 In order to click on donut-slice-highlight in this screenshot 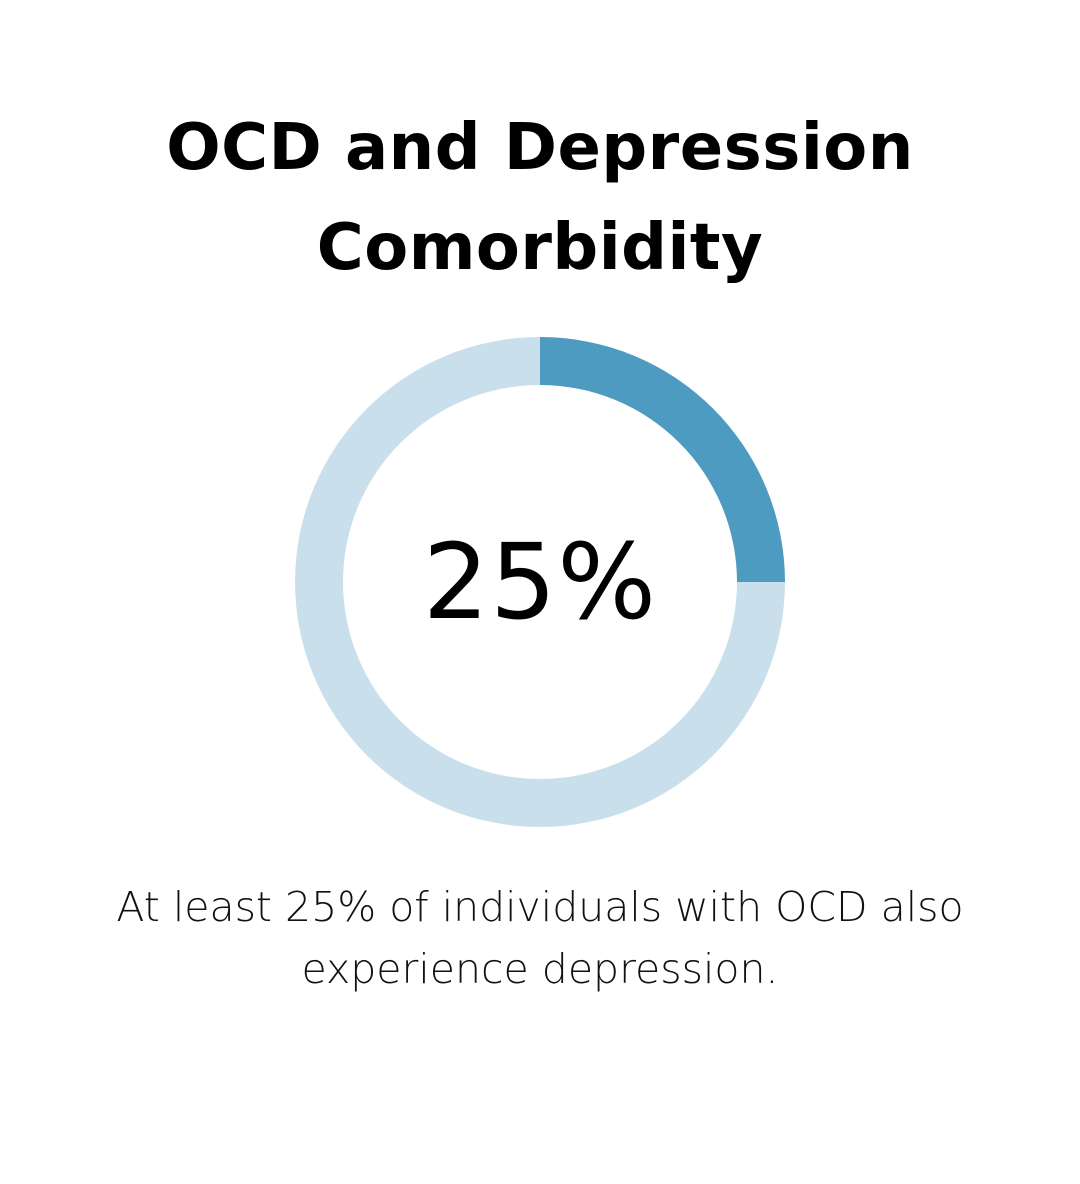, I will do `click(662, 459)`.